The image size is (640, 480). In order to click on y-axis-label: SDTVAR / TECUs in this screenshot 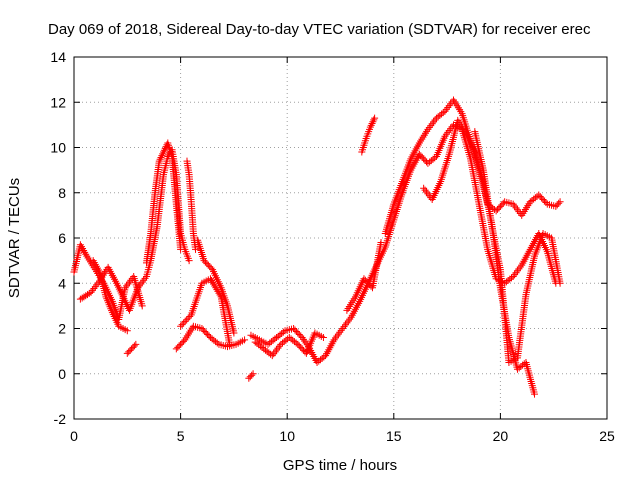, I will do `click(14, 238)`.